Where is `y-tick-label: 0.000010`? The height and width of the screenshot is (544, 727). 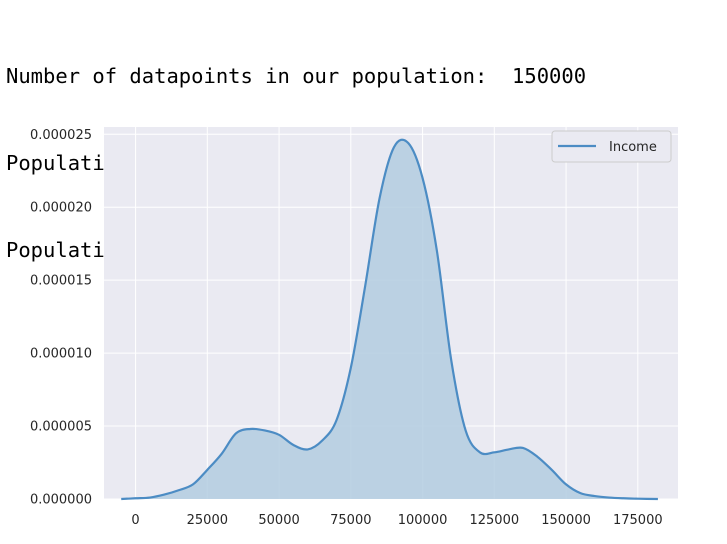
y-tick-label: 0.000010 is located at coordinates (61, 354).